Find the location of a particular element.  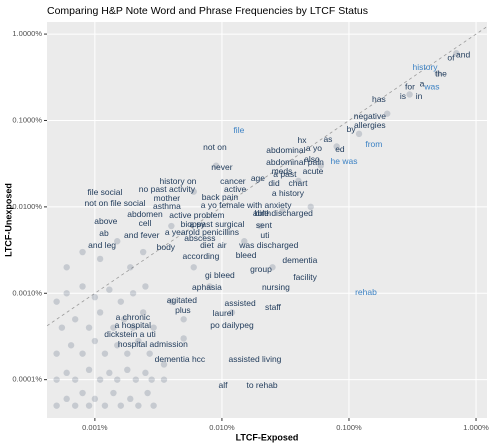

word-label: of is located at coordinates (451, 57).